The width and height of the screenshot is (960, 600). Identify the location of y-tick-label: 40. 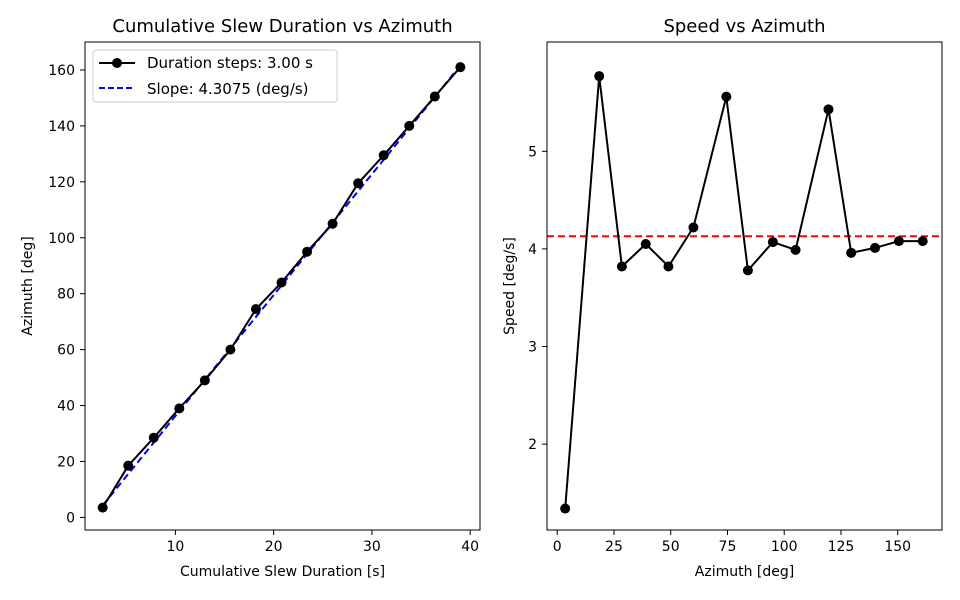
(66, 407).